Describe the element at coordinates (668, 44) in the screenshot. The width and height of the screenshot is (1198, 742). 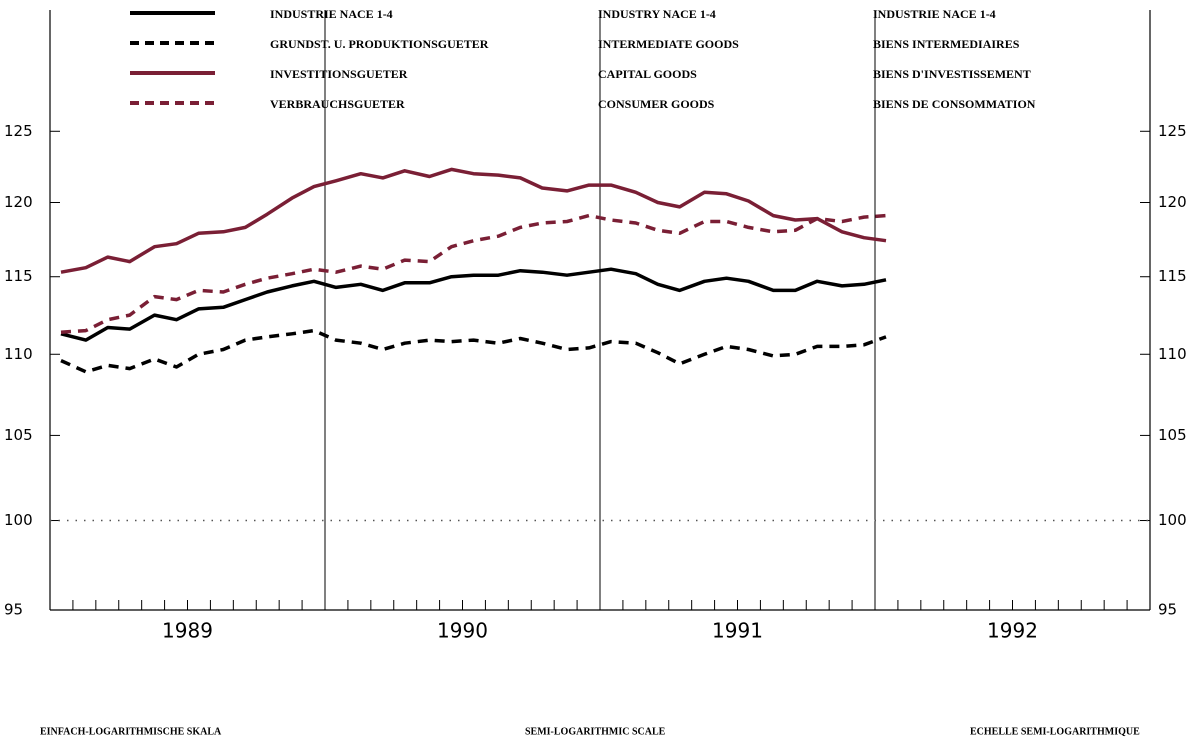
I see `legend-label-en: INTERMEDIATE GOODS` at that location.